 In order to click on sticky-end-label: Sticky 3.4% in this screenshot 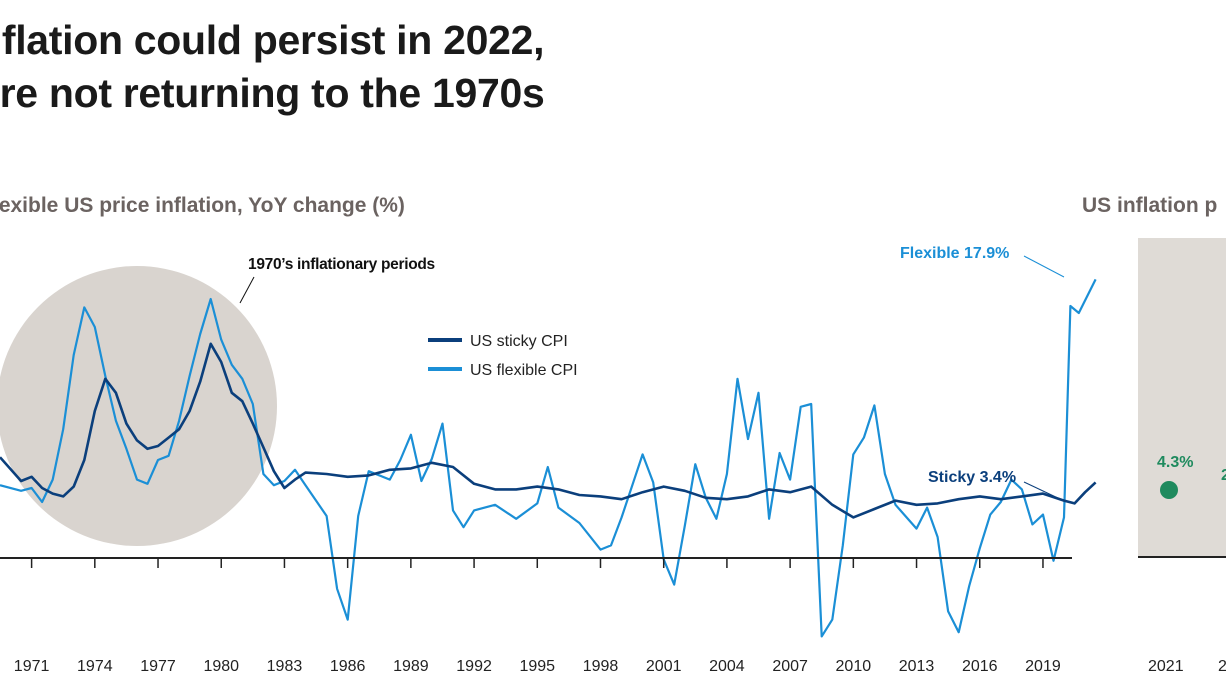, I will do `click(972, 477)`.